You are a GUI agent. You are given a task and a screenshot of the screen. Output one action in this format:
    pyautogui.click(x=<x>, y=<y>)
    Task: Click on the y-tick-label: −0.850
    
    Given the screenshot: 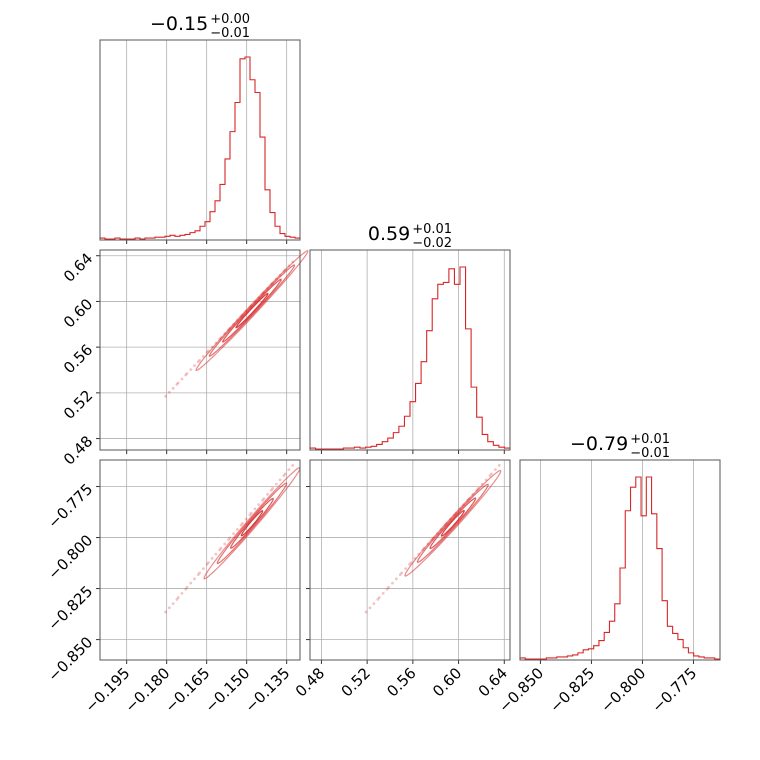 What is the action you would take?
    pyautogui.click(x=70, y=659)
    